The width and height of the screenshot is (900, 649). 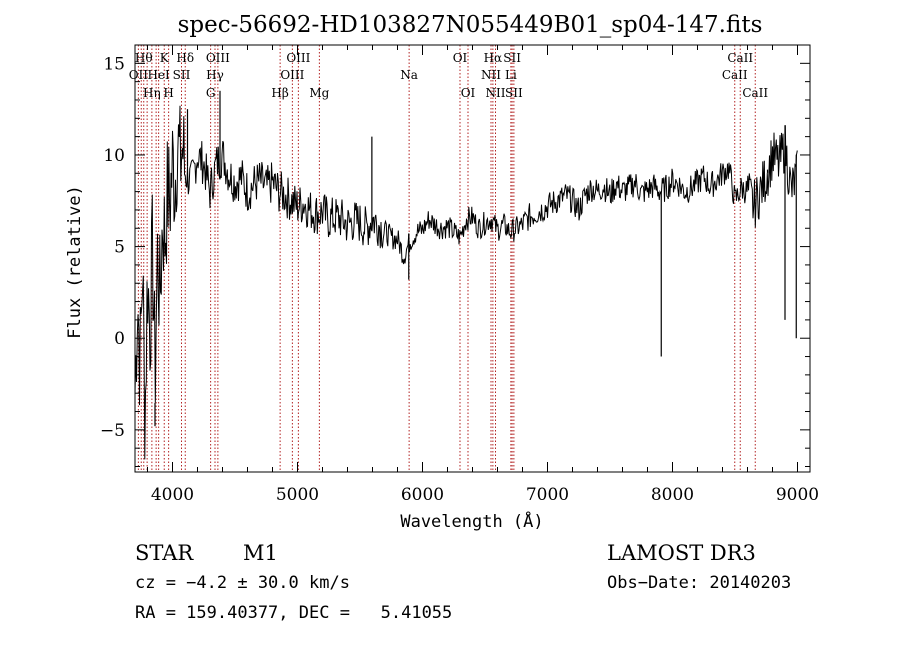 What do you see at coordinates (168, 93) in the screenshot?
I see `marker-label-8: H` at bounding box center [168, 93].